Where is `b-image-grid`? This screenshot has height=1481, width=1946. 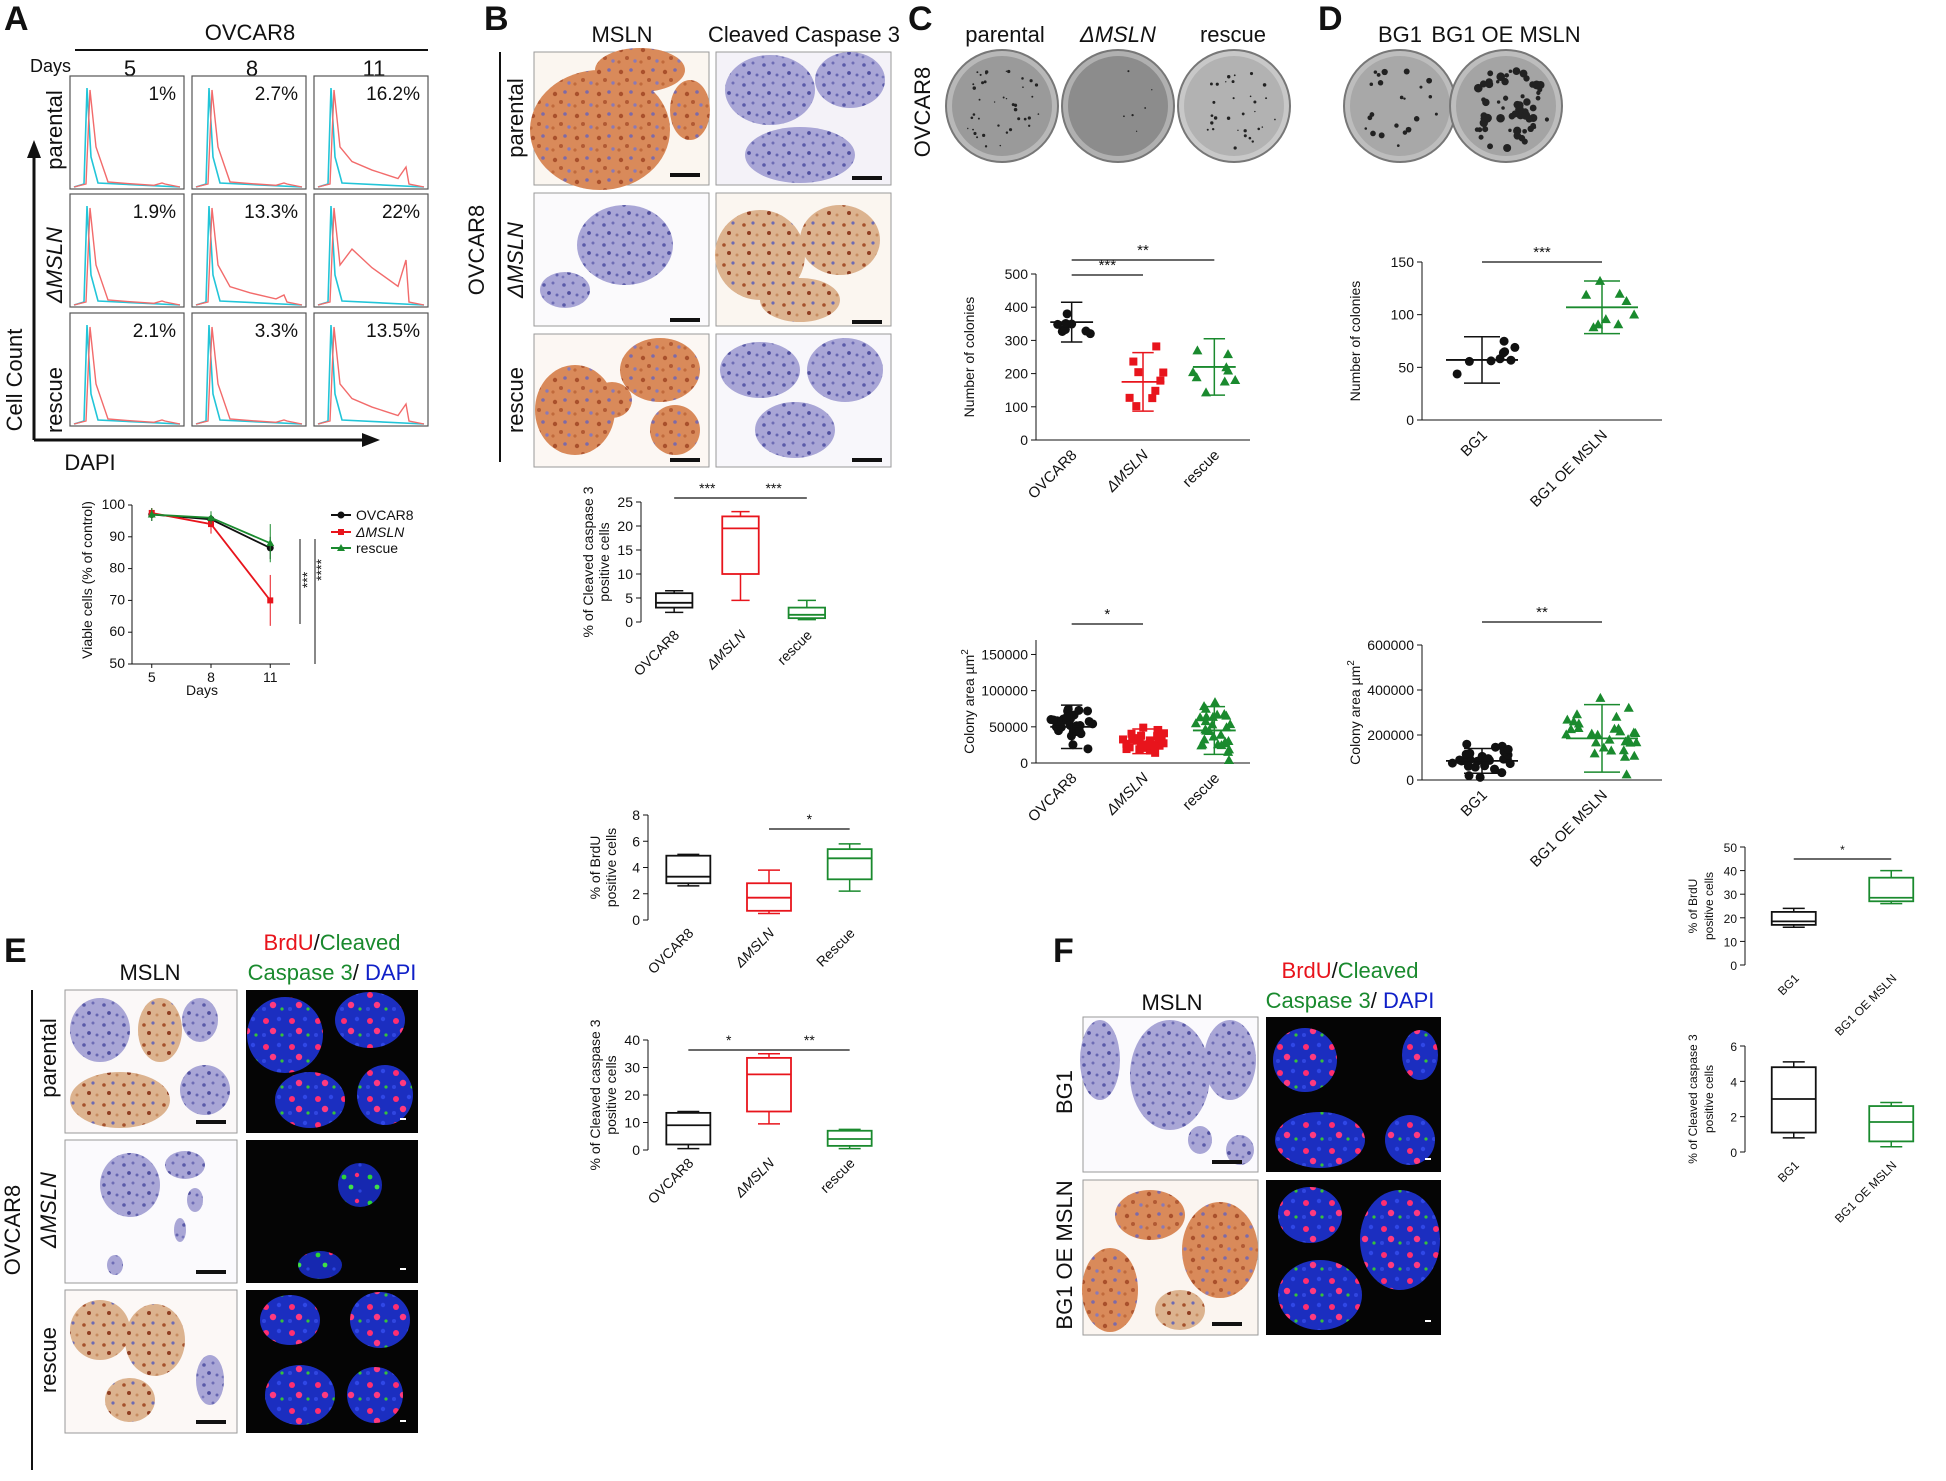
b-image-grid is located at coordinates (711, 258).